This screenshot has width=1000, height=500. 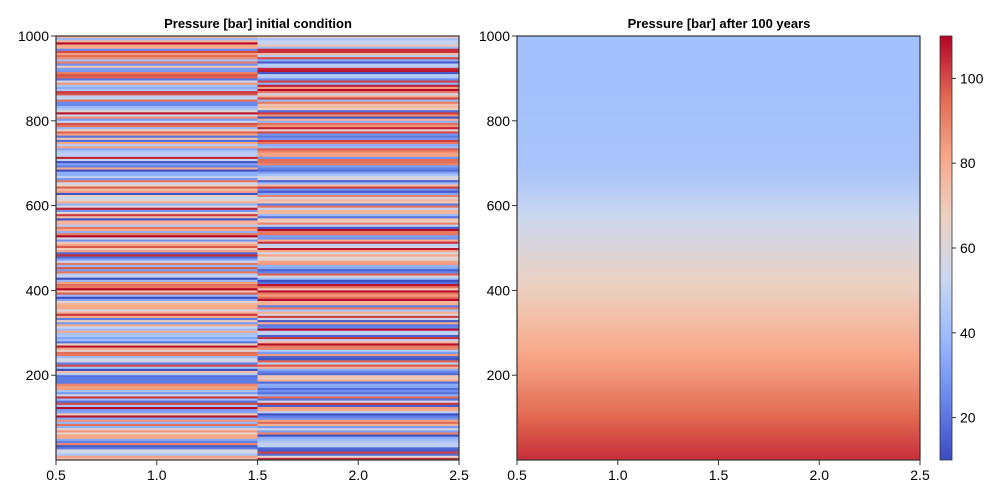 What do you see at coordinates (33, 36) in the screenshot?
I see `y-tick-label: 1000` at bounding box center [33, 36].